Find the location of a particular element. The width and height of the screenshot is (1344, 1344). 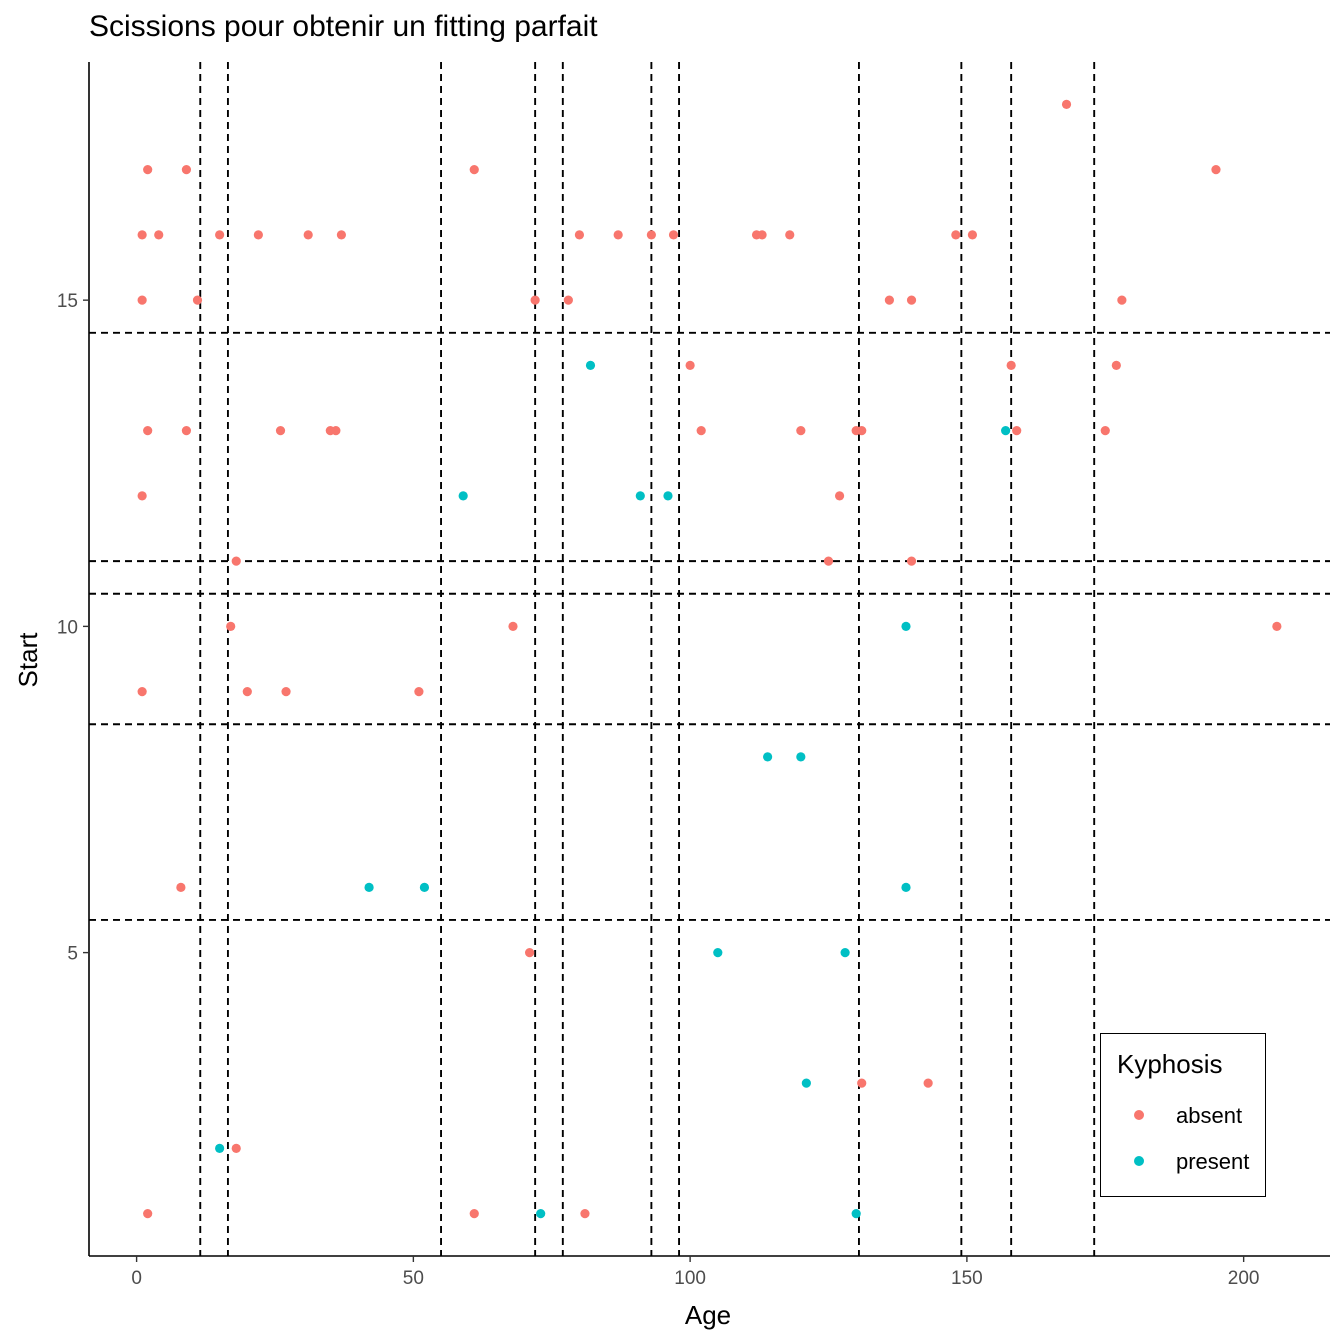

y-tick-label-2: 15 is located at coordinates (67, 301).